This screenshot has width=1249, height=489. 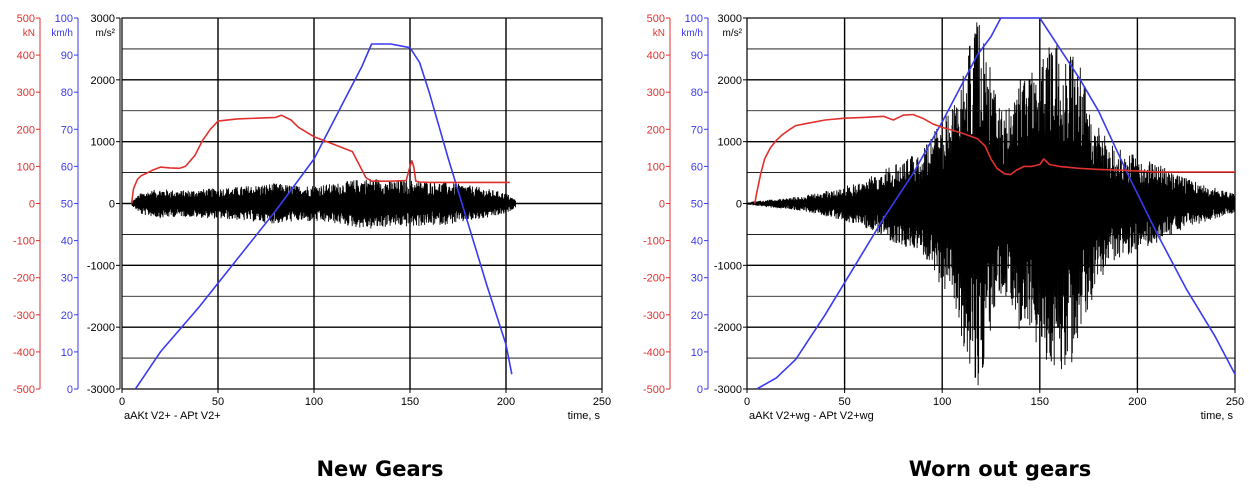 I want to click on y-tick-label: 80, so click(x=67, y=93).